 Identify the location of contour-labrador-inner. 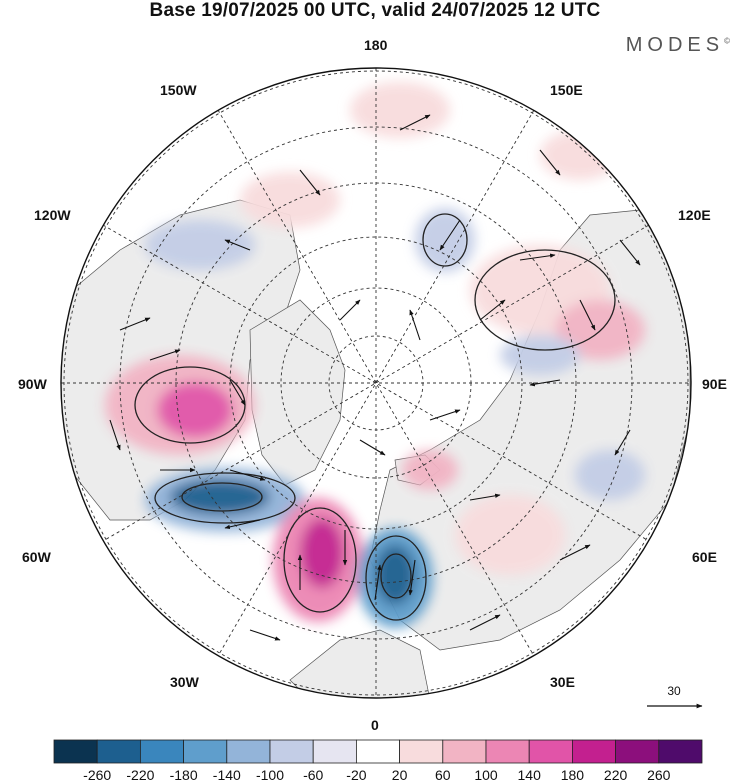
(222, 497).